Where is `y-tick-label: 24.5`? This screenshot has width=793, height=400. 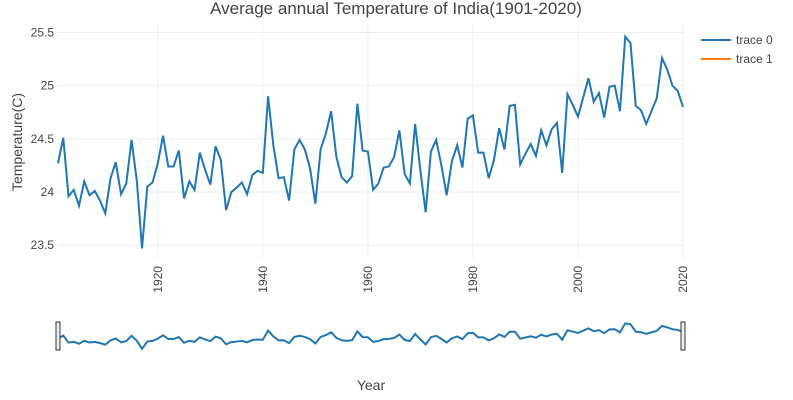
y-tick-label: 24.5 is located at coordinates (43, 139).